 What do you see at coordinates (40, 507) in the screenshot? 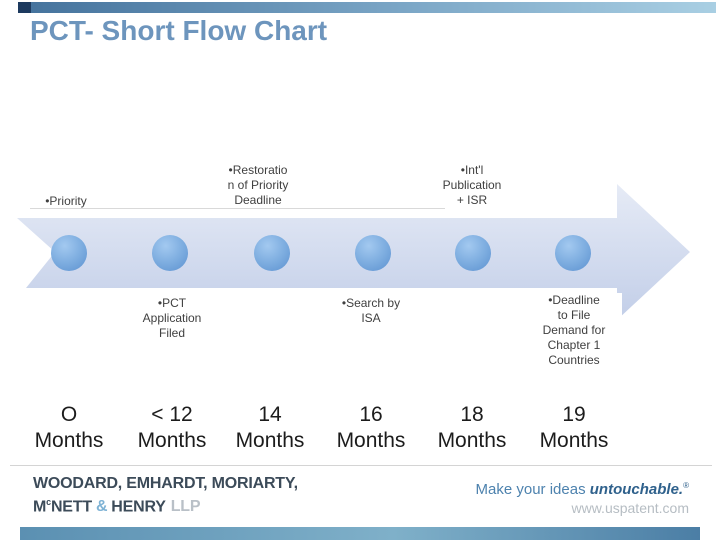
I see `firm-mc: M` at bounding box center [40, 507].